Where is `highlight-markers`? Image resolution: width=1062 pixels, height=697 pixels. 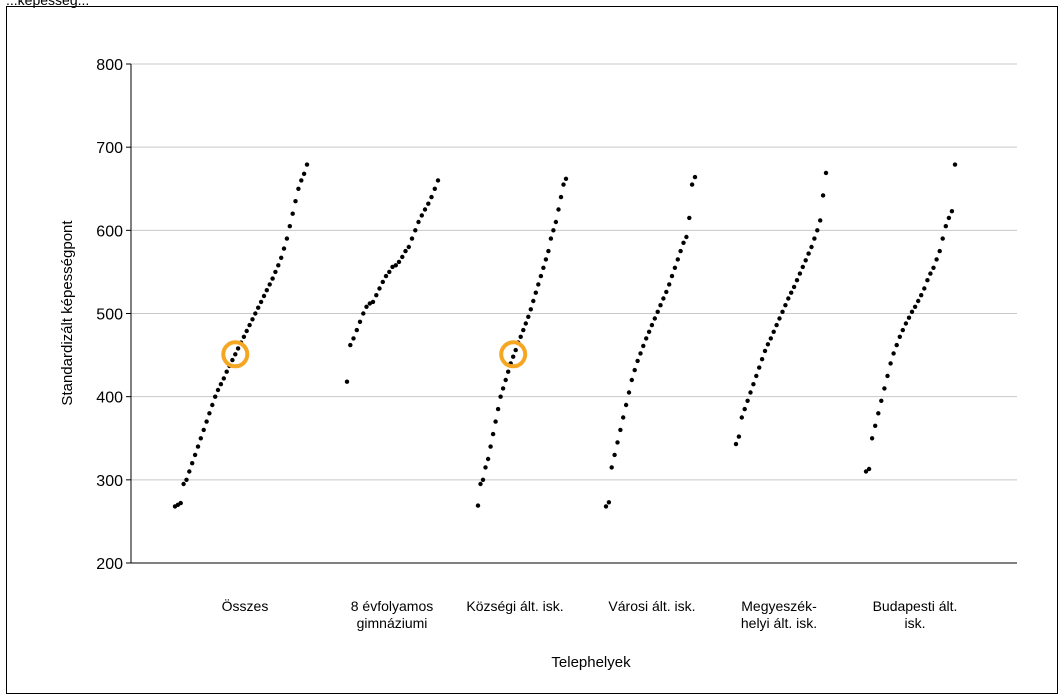
highlight-markers is located at coordinates (374, 354).